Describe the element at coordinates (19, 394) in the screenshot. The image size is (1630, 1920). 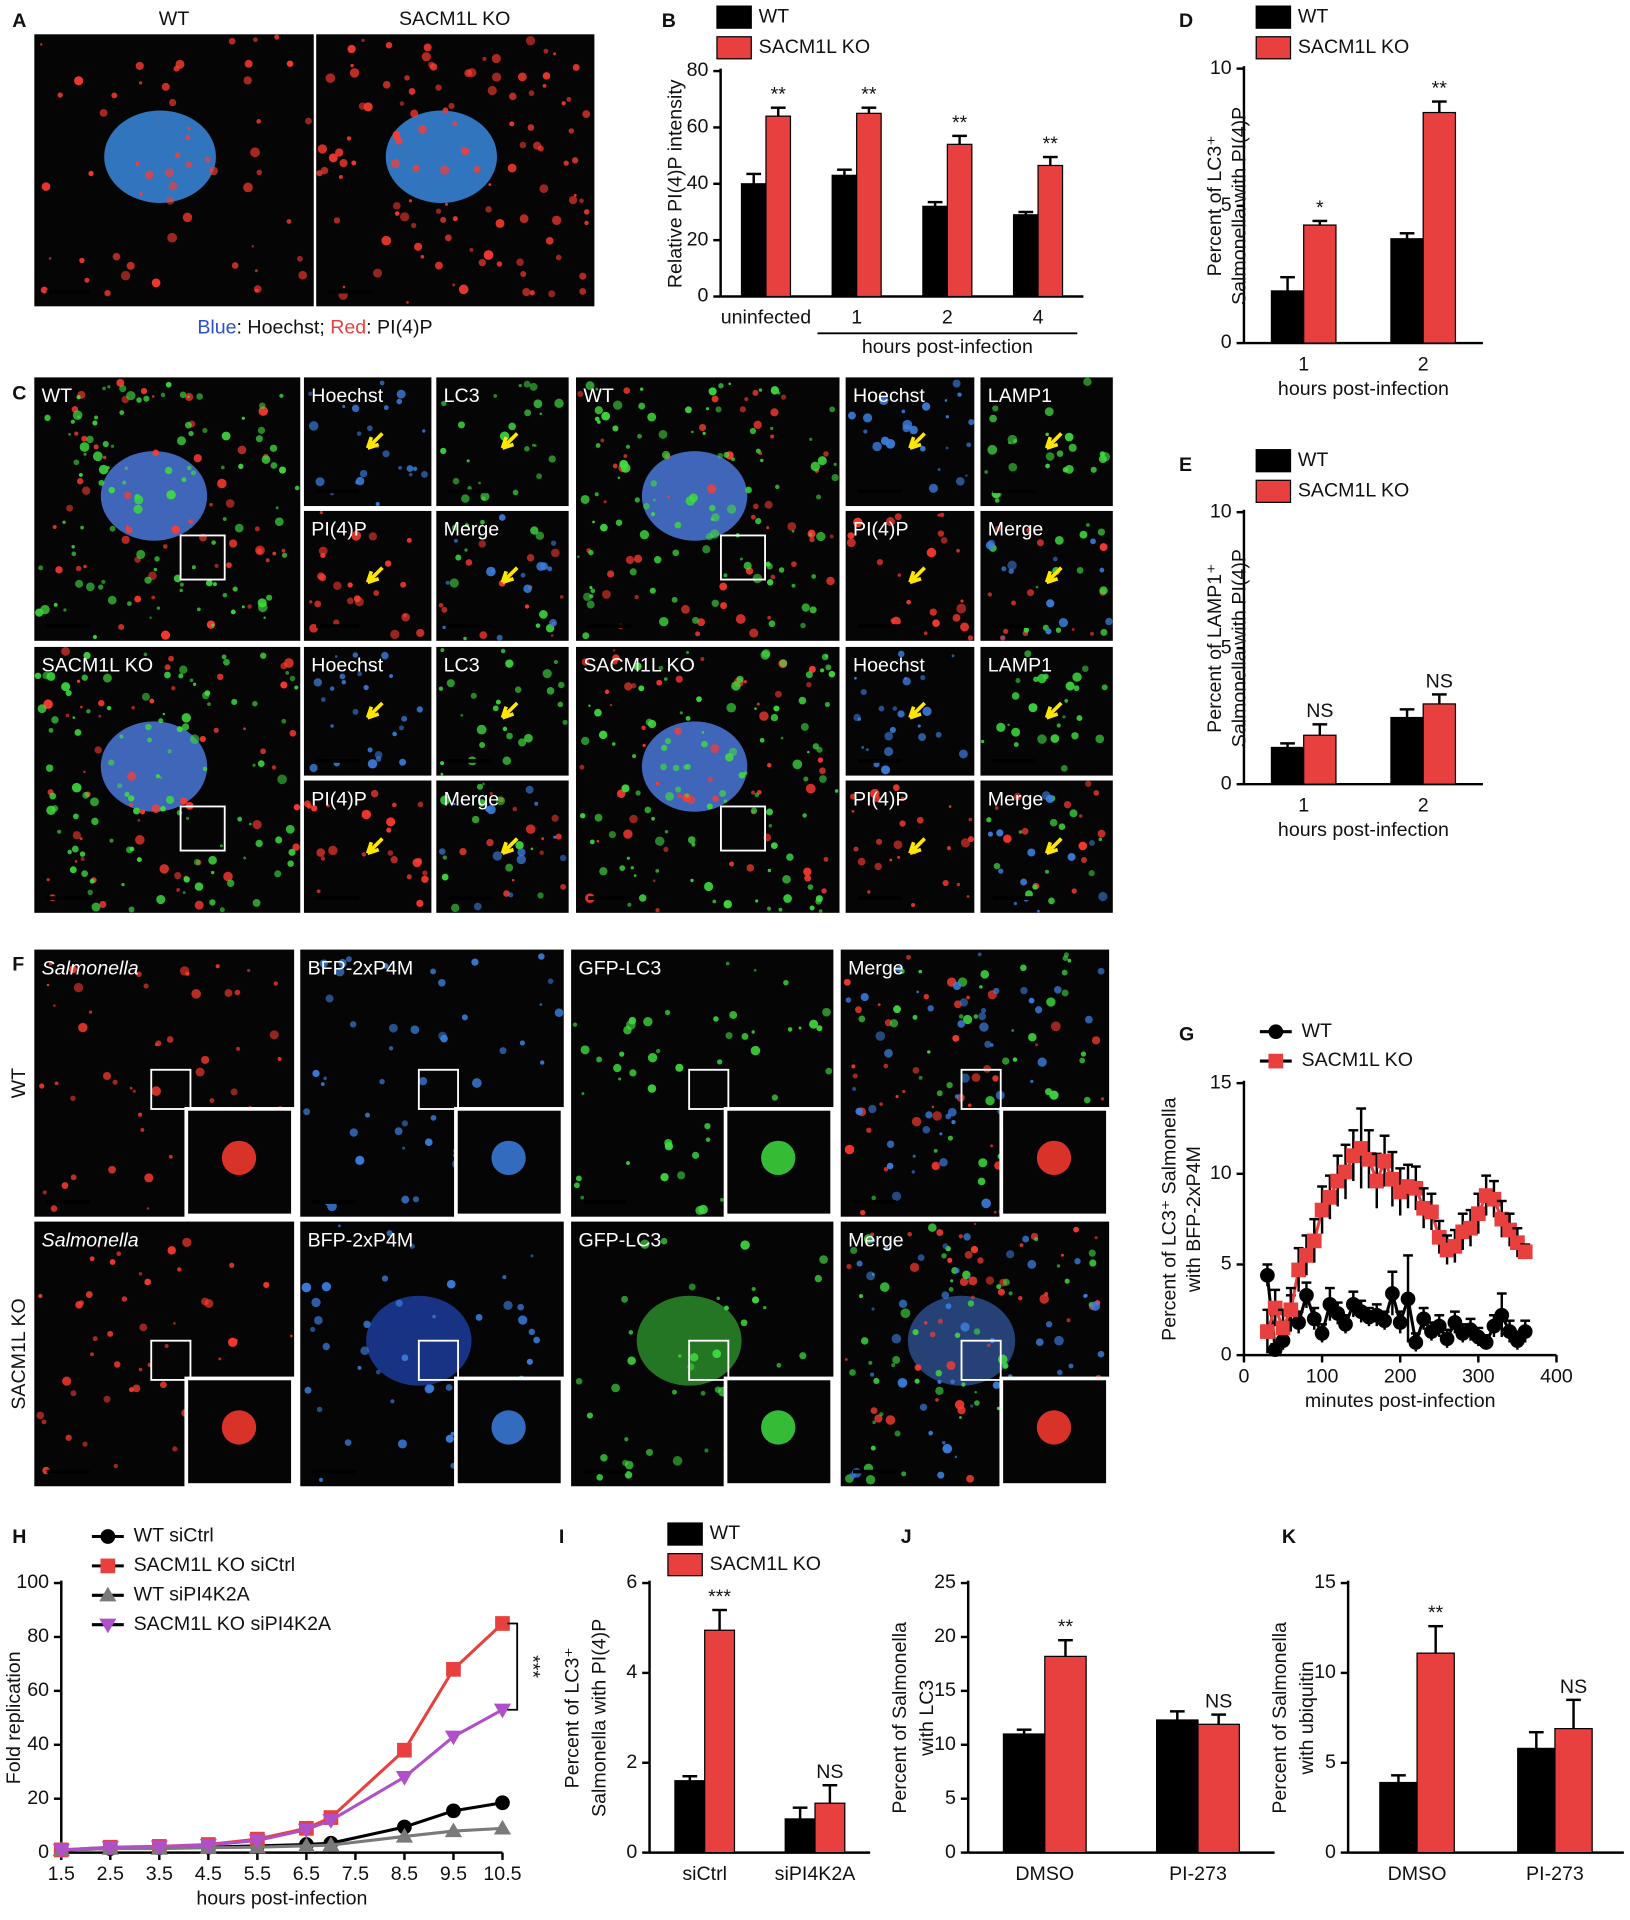
I see `panel-letter: C` at that location.